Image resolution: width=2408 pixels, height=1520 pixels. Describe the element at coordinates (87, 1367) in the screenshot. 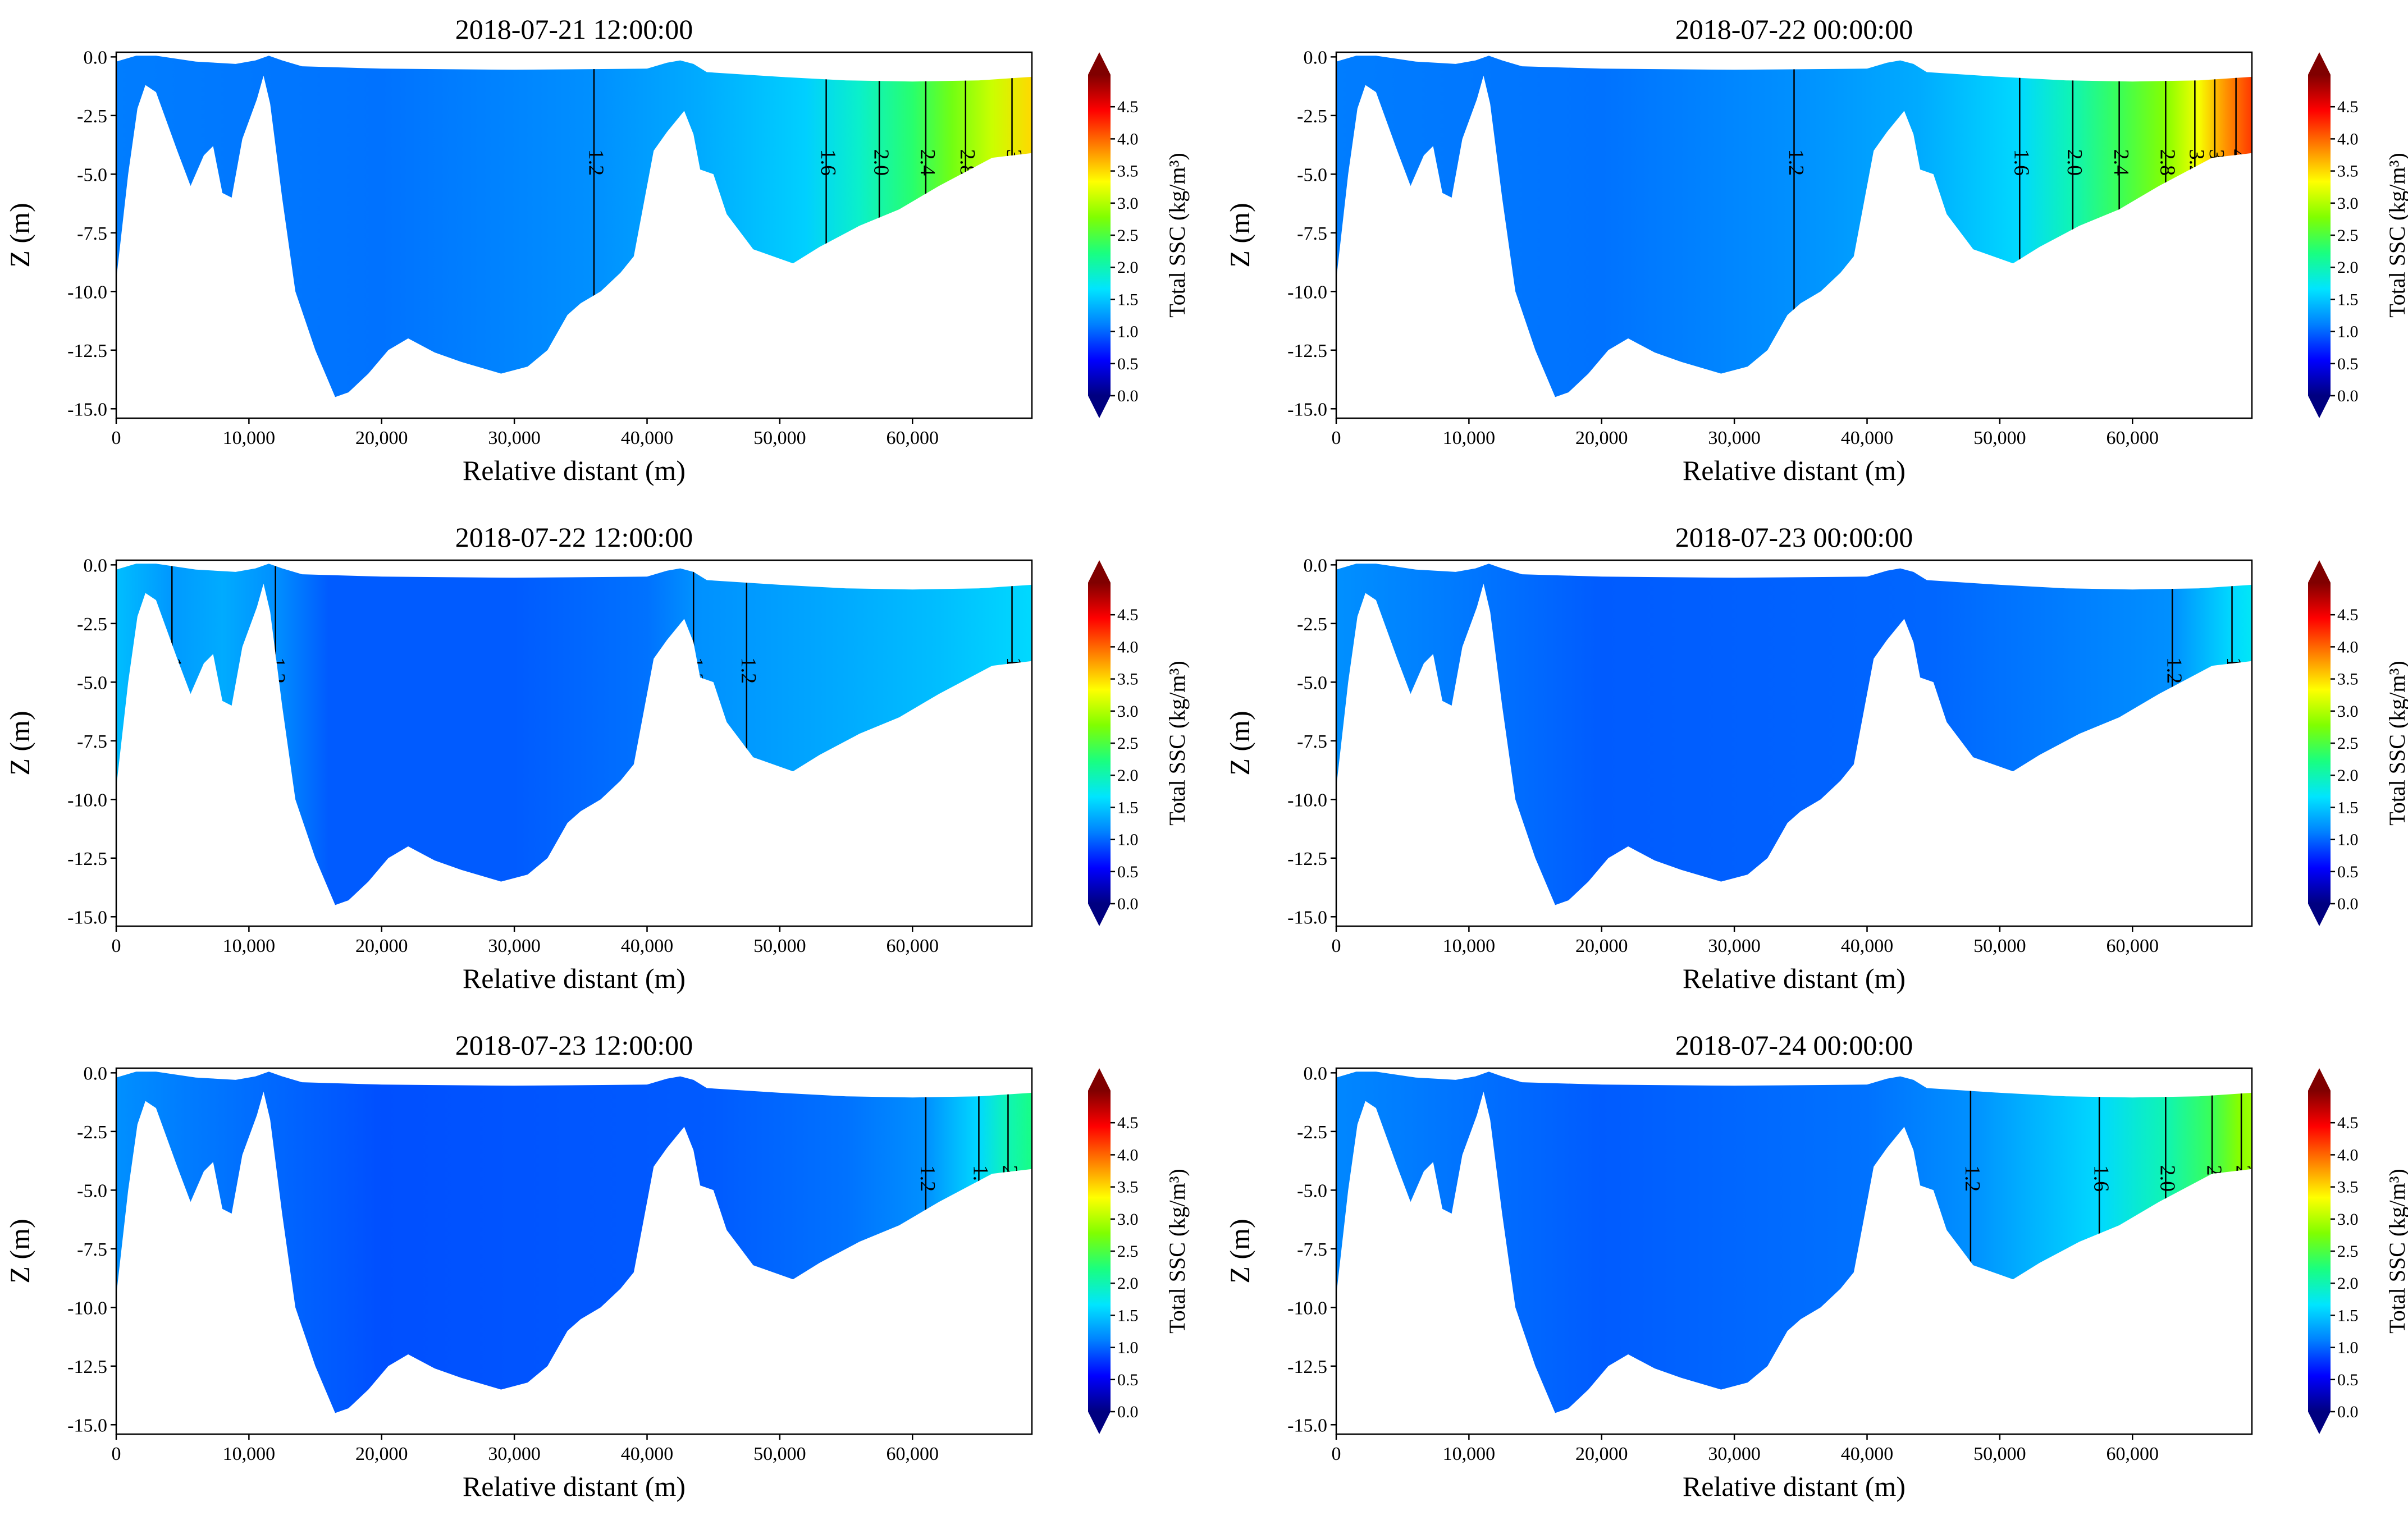

I see `y-tick-label: -12.5` at that location.